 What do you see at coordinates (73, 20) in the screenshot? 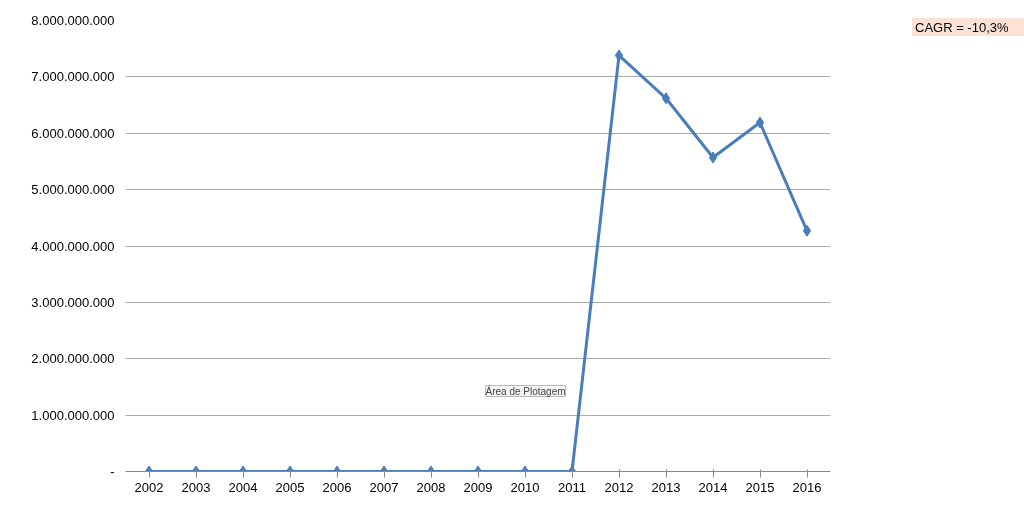
I see `y-tick-label: 8.000.000.000` at bounding box center [73, 20].